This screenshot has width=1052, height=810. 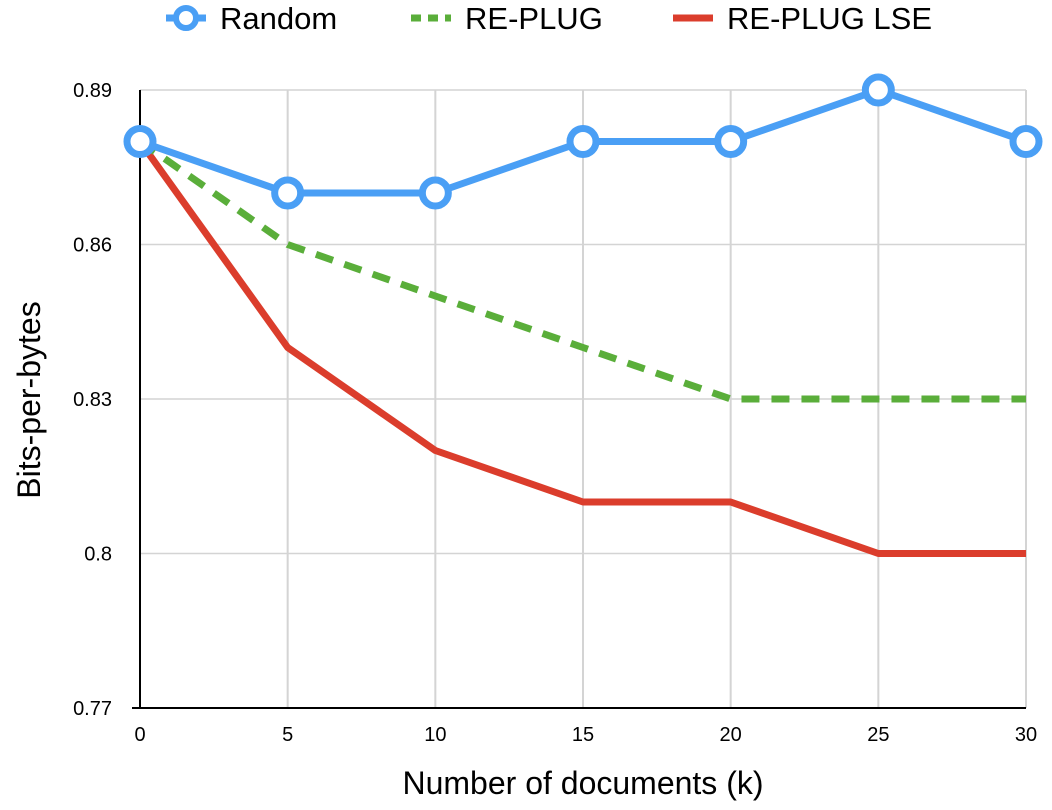 I want to click on x-tick-label: 25, so click(x=878, y=735).